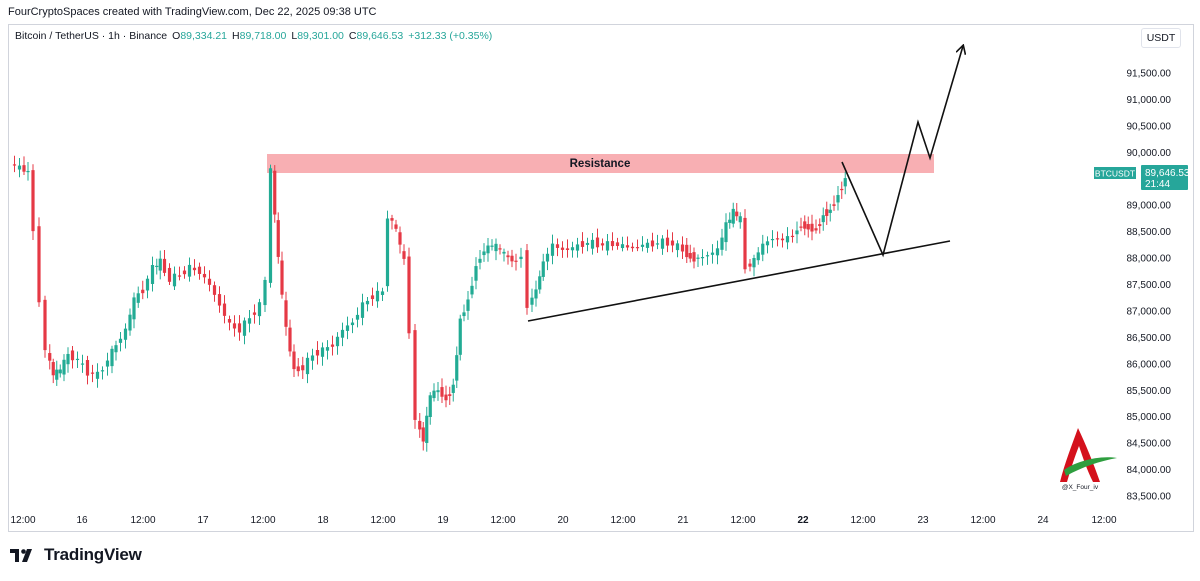  I want to click on price-axis-tick: 89,000.00, so click(1149, 206).